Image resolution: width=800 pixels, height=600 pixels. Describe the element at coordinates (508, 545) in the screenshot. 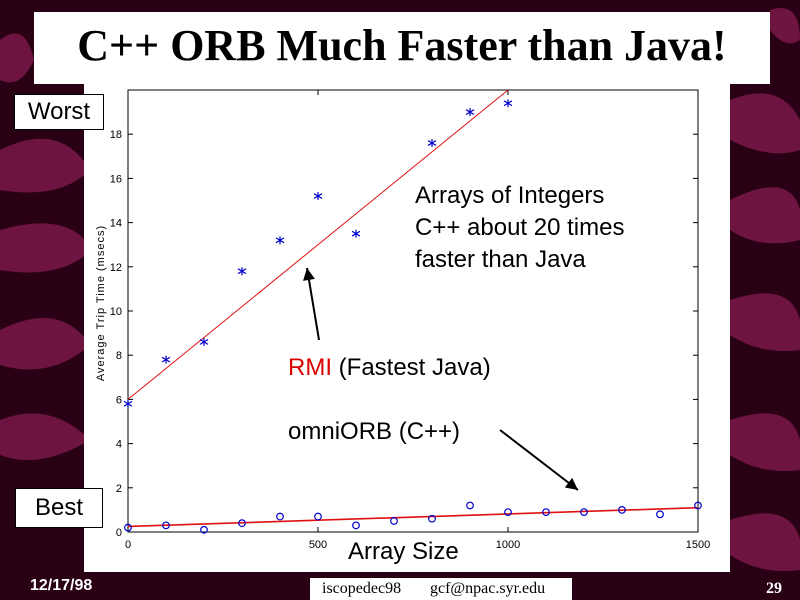

I see `x-tick-label: 1000` at that location.